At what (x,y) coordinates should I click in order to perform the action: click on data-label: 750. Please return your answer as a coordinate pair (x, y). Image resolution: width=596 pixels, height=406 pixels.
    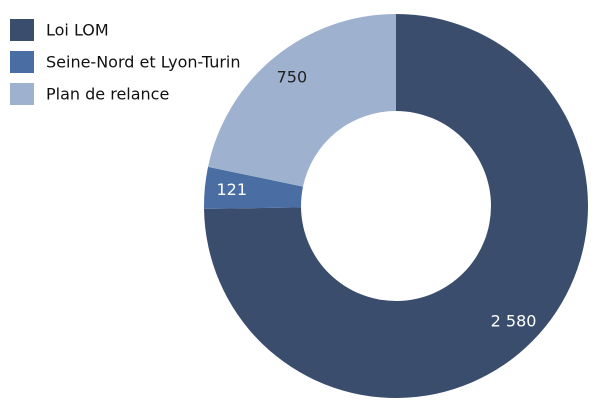
    Looking at the image, I should click on (292, 76).